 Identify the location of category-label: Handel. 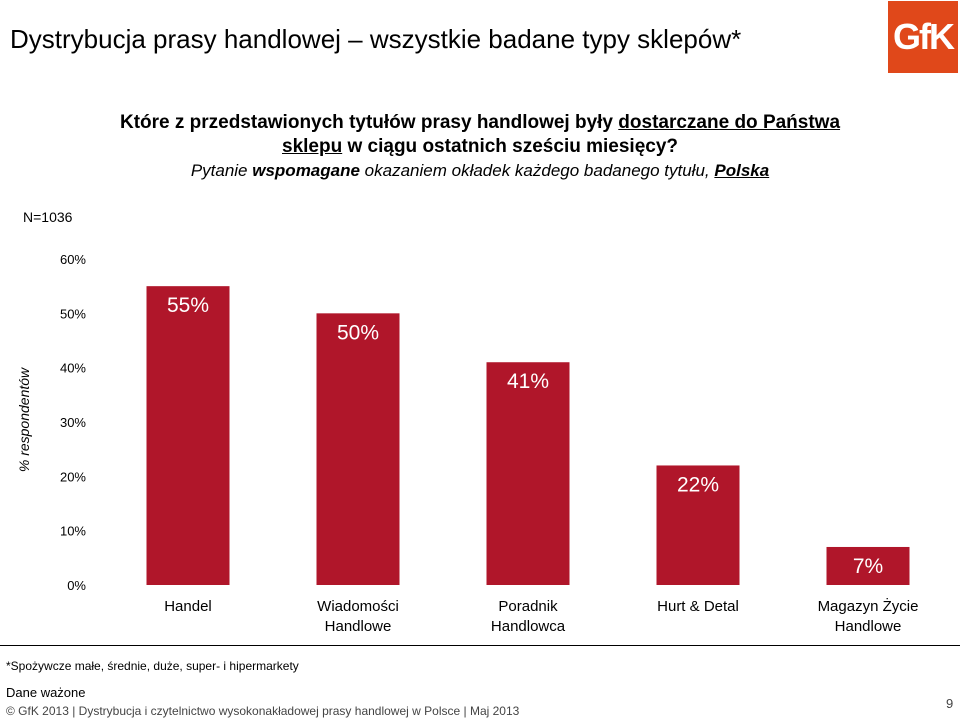
(188, 606).